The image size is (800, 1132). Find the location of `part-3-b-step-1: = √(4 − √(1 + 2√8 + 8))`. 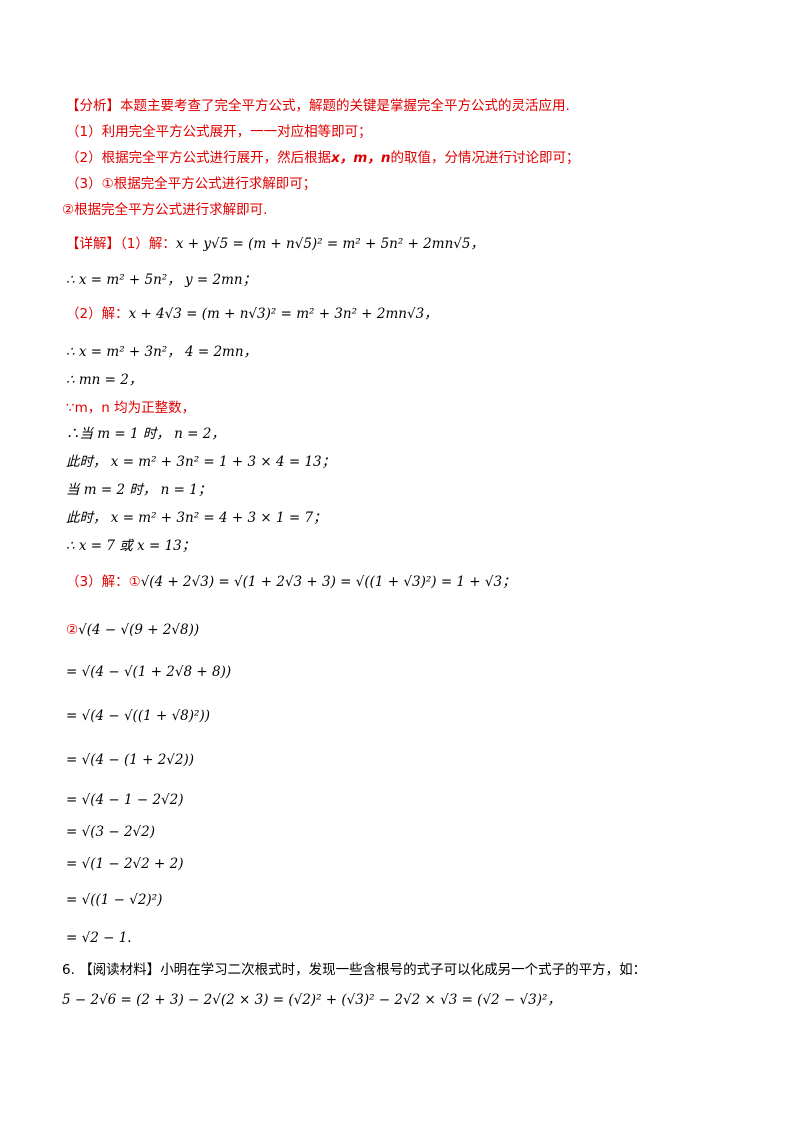

part-3-b-step-1: = √(4 − √(1 + 2√8 + 8)) is located at coordinates (149, 672).